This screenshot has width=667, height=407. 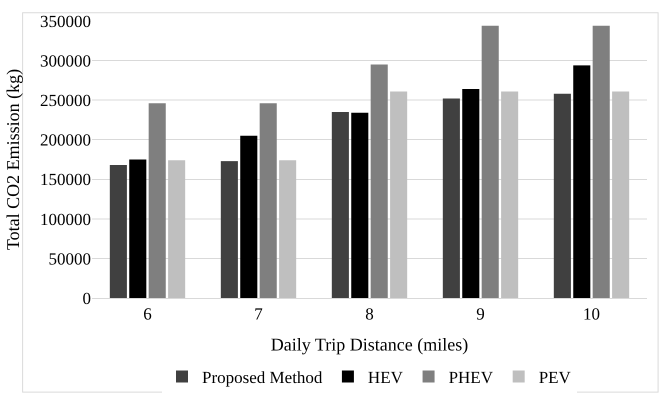 What do you see at coordinates (65, 21) in the screenshot?
I see `y-tick-label: 350000` at bounding box center [65, 21].